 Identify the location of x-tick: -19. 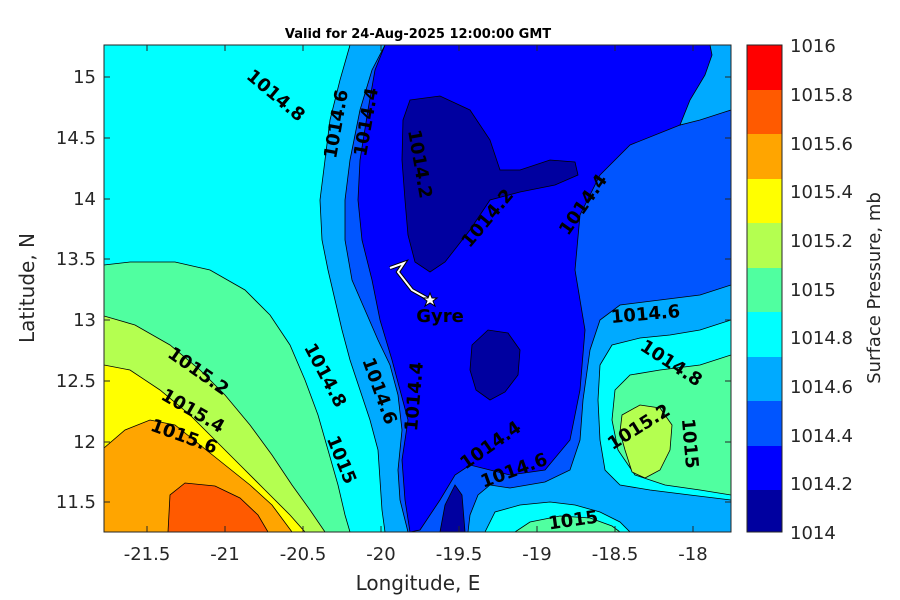
(537, 305).